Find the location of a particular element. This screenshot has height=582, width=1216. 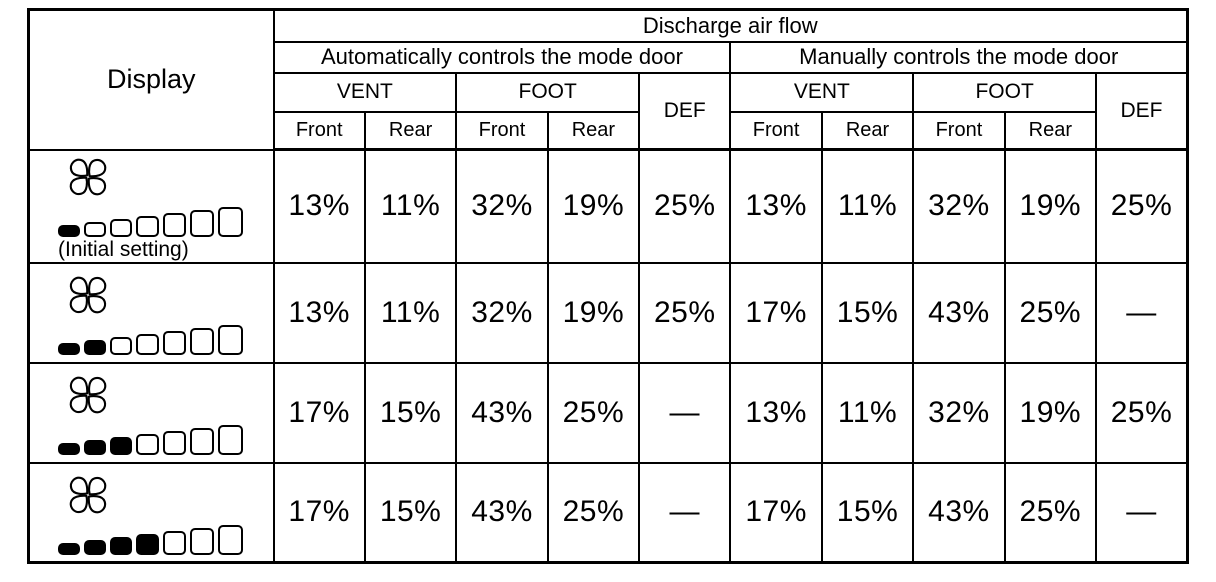

fan-display-cell: (Initial setting) is located at coordinates (151, 206).